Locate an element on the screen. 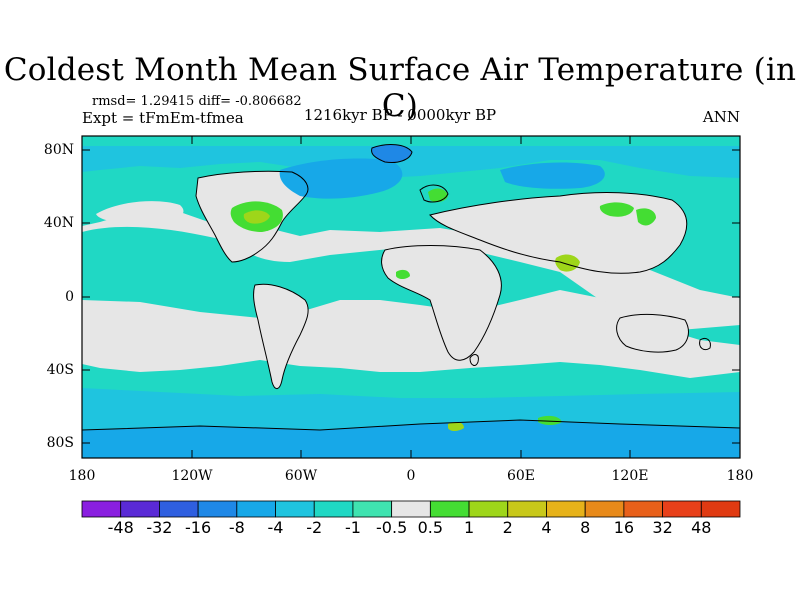 This screenshot has width=800, height=600. y-tick-label: 40N is located at coordinates (58, 223).